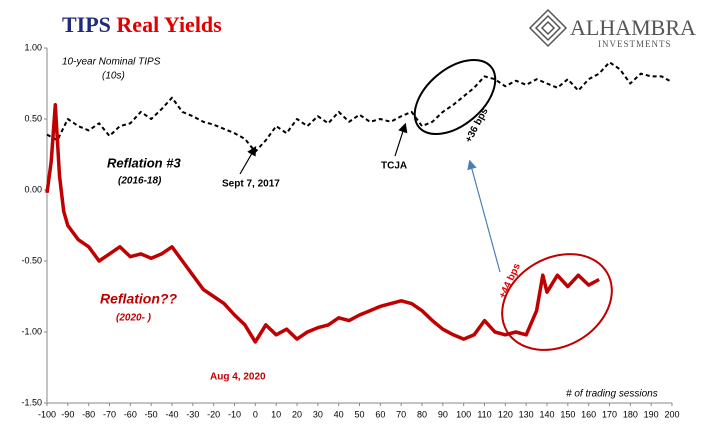  I want to click on x-tick-label: 50, so click(359, 414).